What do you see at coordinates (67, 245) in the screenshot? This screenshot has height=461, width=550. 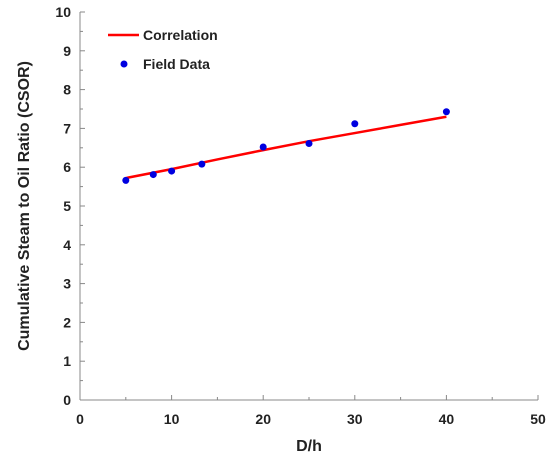 I see `y-tick-label: 4` at bounding box center [67, 245].